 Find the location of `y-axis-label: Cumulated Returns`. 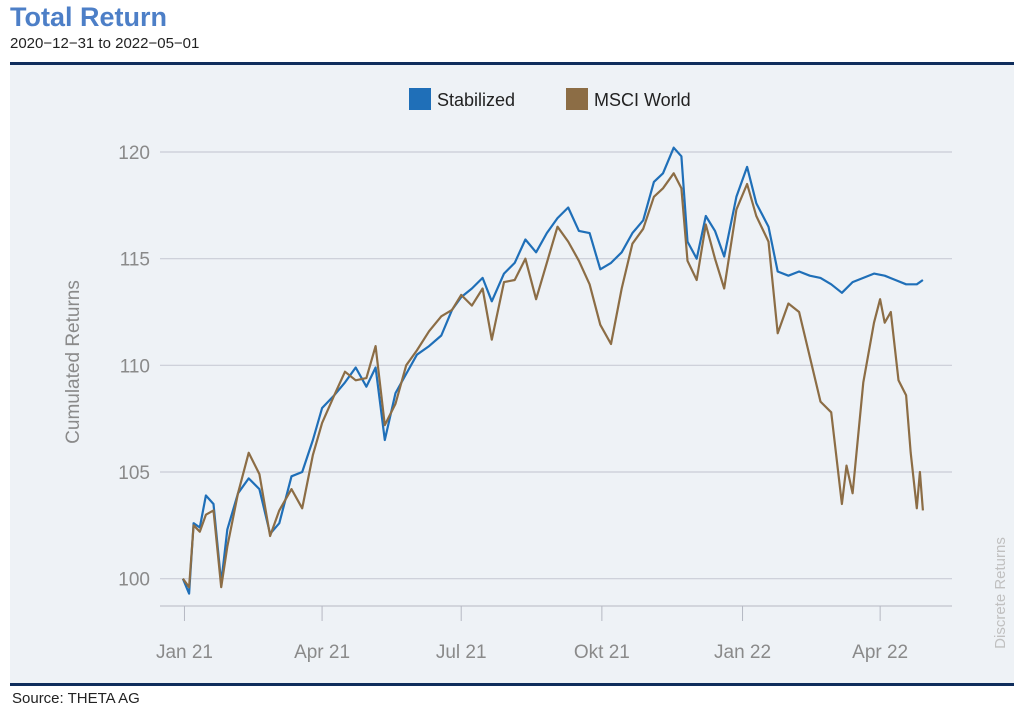

y-axis-label: Cumulated Returns is located at coordinates (73, 362).